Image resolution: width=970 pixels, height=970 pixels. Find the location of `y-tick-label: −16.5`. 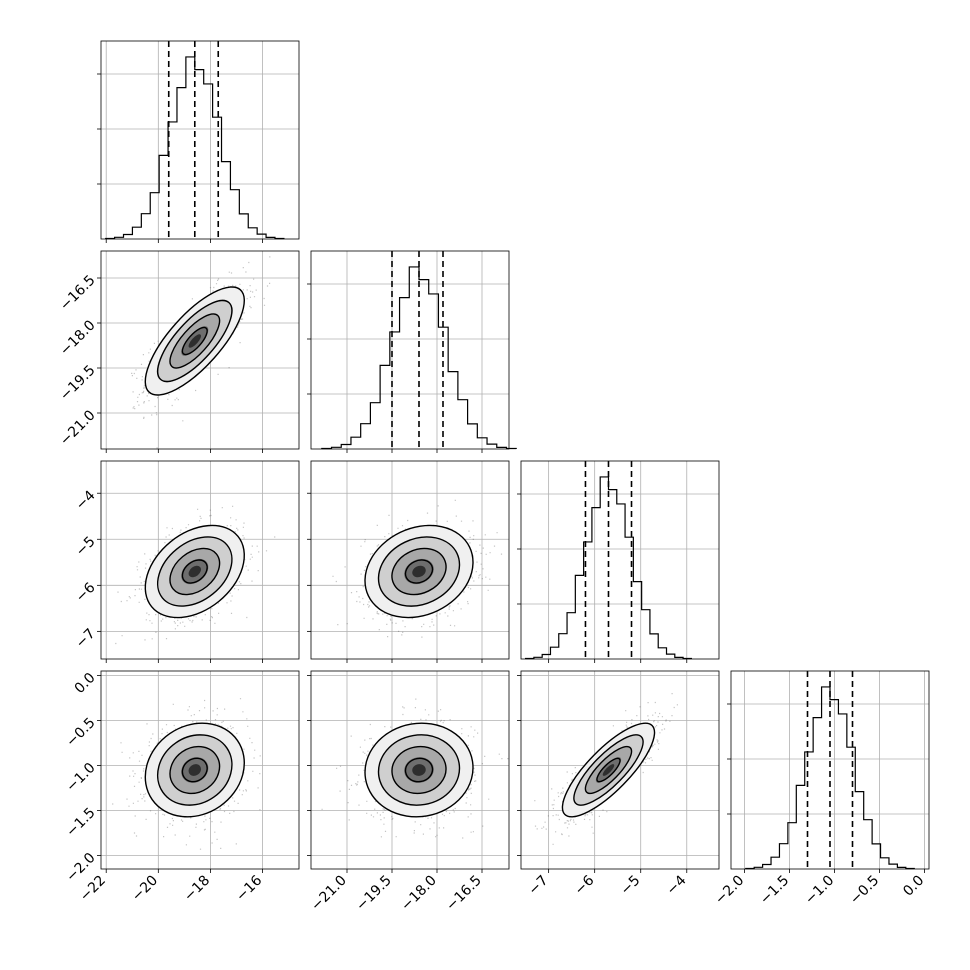

y-tick-label: −16.5 is located at coordinates (78, 293).